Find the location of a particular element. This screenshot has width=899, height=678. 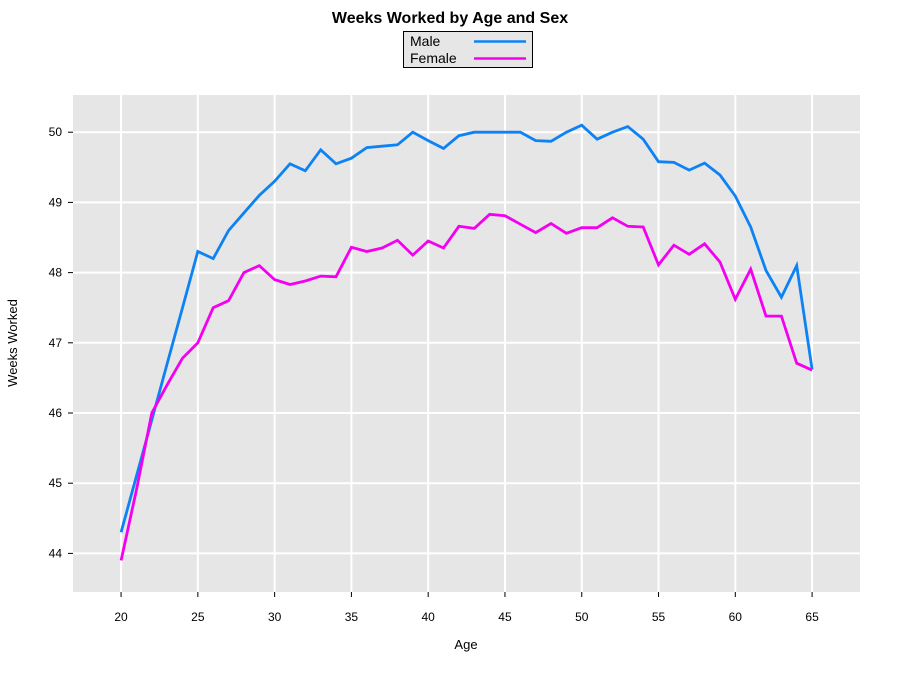

x-tick-labels: 20 25 30 35 40 45 50 55 60 65 is located at coordinates (466, 617).